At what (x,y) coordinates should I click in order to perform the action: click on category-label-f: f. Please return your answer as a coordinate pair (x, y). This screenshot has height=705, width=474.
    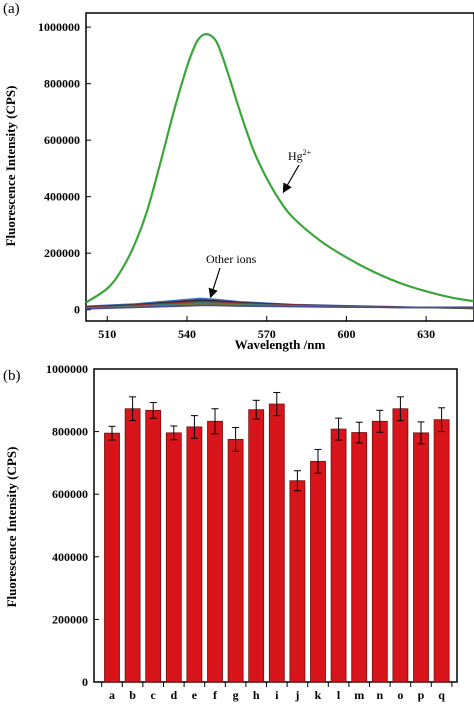
    Looking at the image, I should click on (215, 695).